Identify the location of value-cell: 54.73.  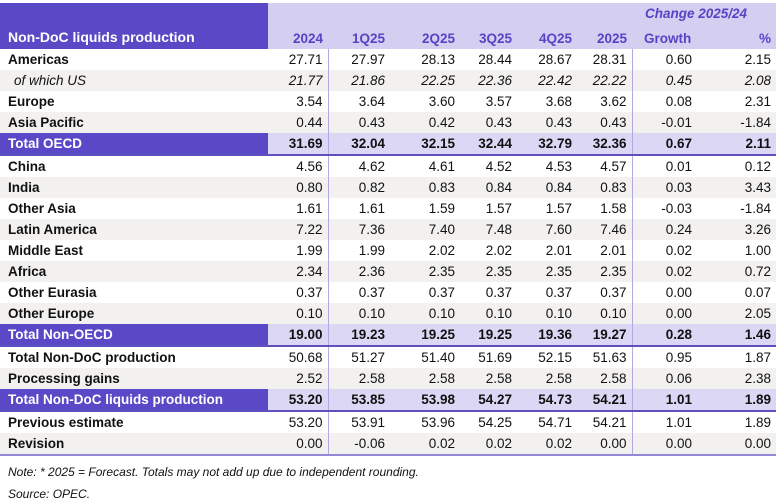
(547, 400).